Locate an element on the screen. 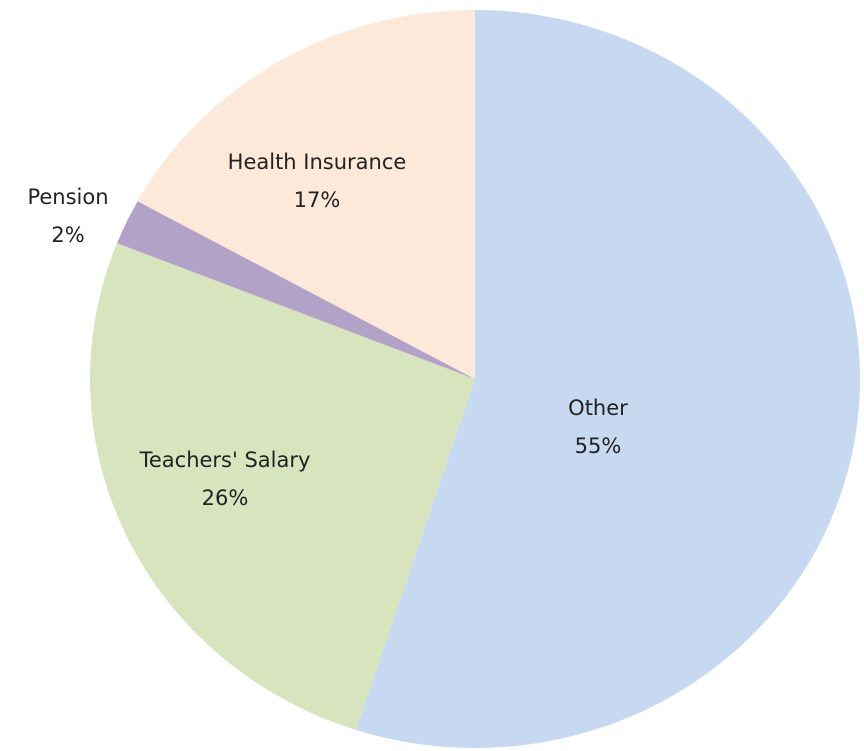 Image resolution: width=864 pixels, height=751 pixels. slice-label: Health Insurance is located at coordinates (317, 162).